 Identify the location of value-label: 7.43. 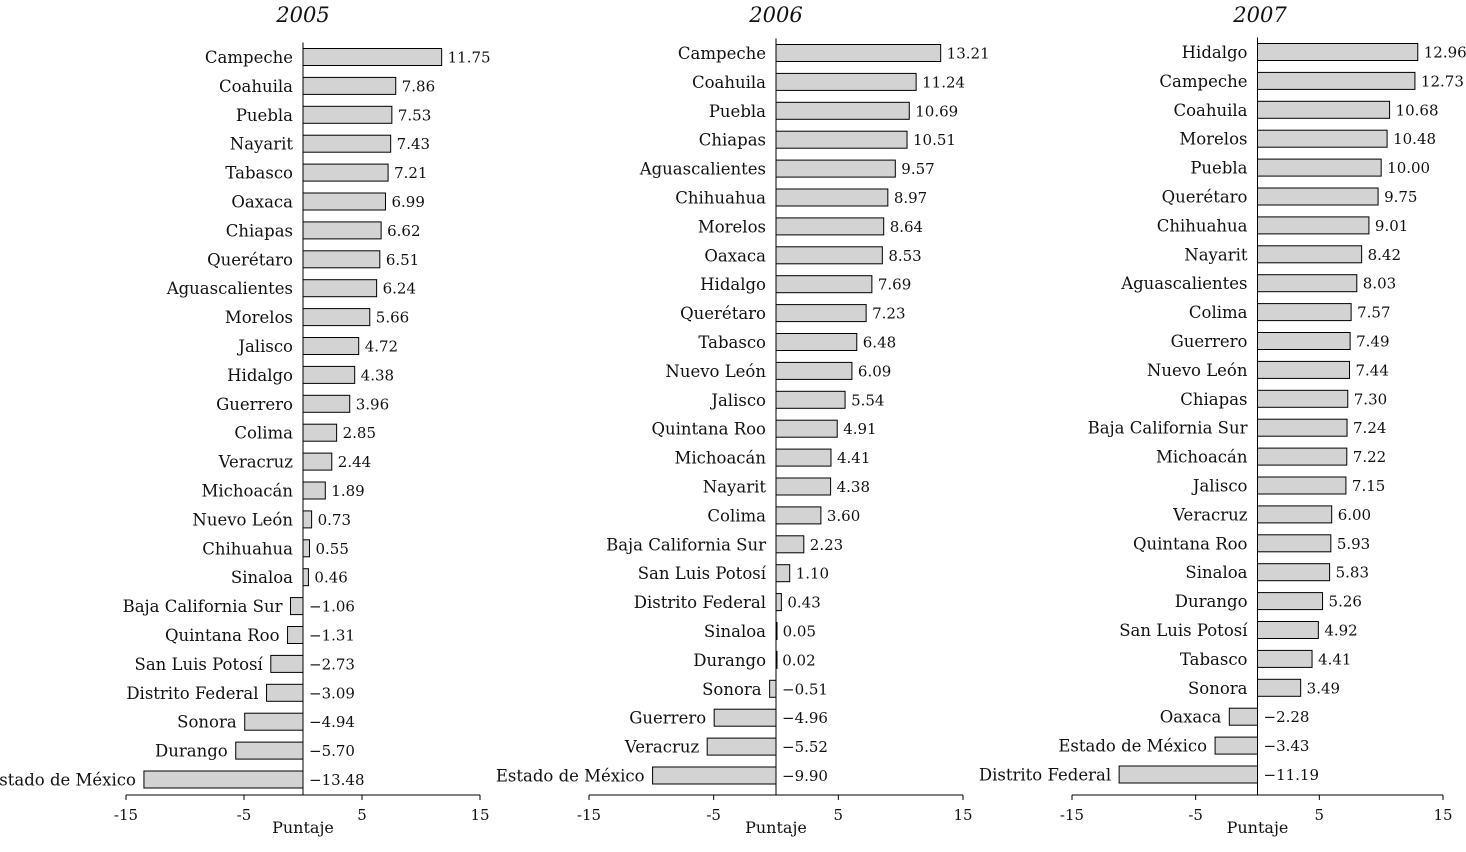
(413, 144).